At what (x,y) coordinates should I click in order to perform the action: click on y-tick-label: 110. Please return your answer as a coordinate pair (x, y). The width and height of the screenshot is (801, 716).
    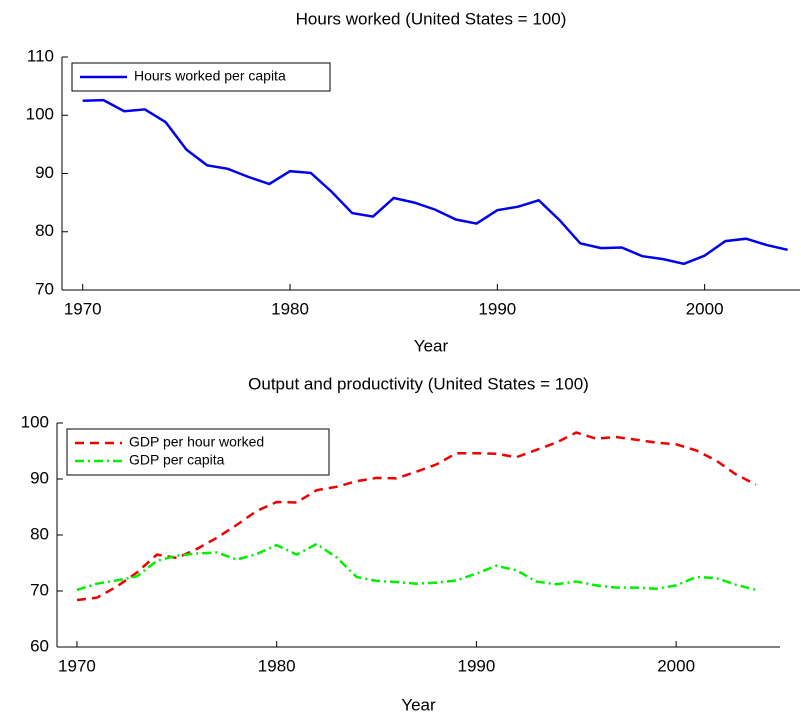
    Looking at the image, I should click on (40, 55).